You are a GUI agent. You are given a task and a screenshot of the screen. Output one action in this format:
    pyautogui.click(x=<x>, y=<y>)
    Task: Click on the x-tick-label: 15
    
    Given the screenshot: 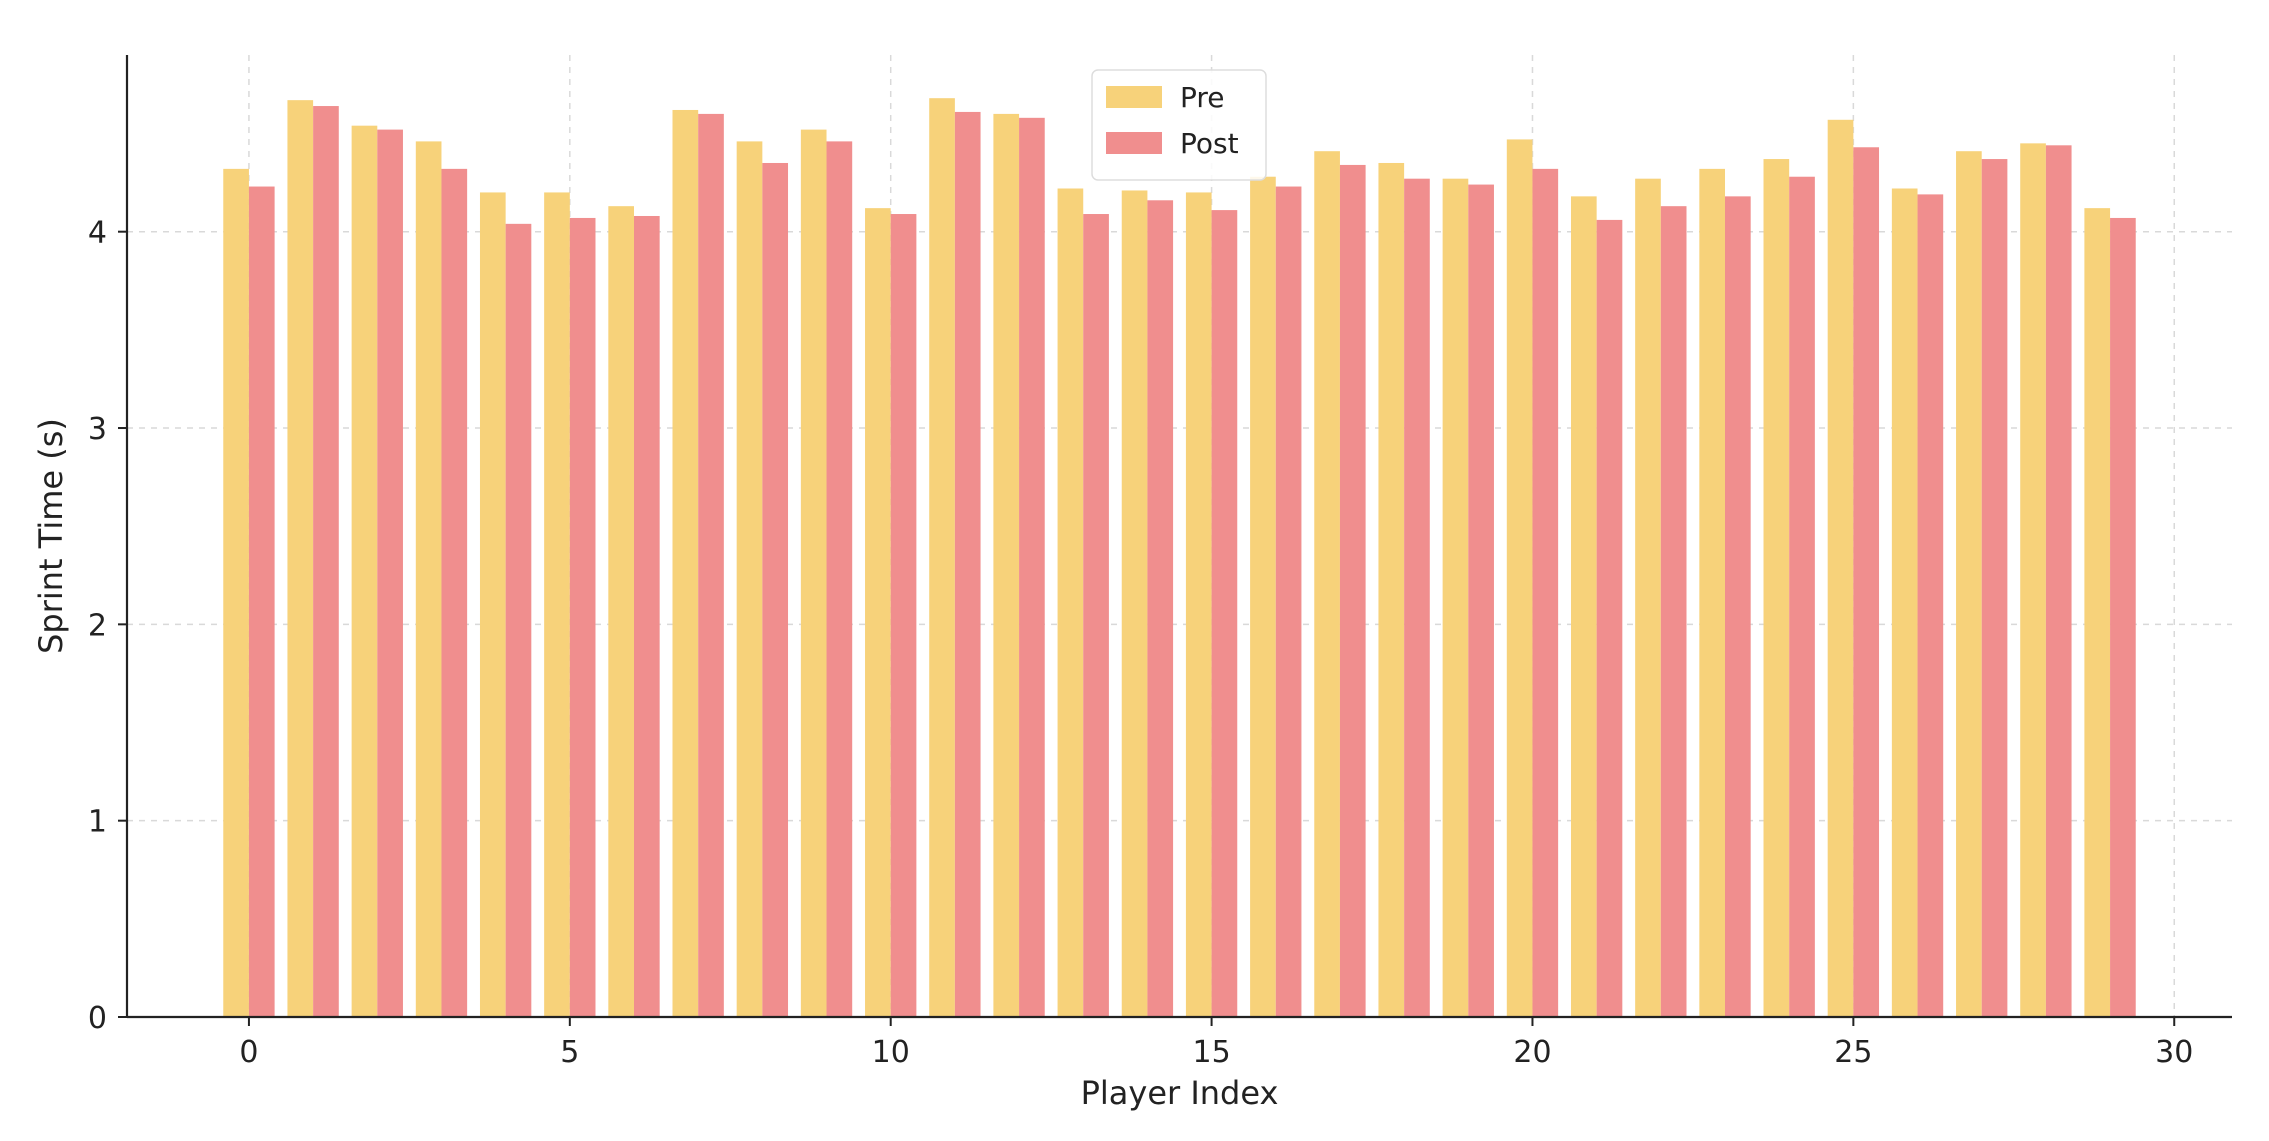 What is the action you would take?
    pyautogui.click(x=1211, y=1052)
    